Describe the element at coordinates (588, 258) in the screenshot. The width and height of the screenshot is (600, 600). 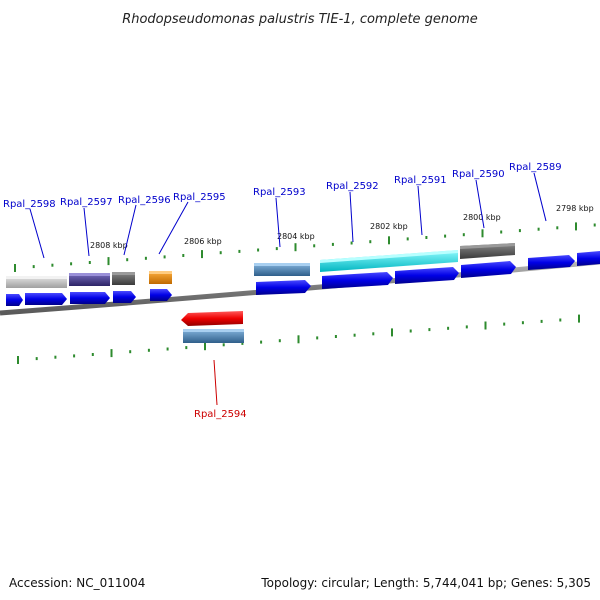
I see `gene-arrow-next` at that location.